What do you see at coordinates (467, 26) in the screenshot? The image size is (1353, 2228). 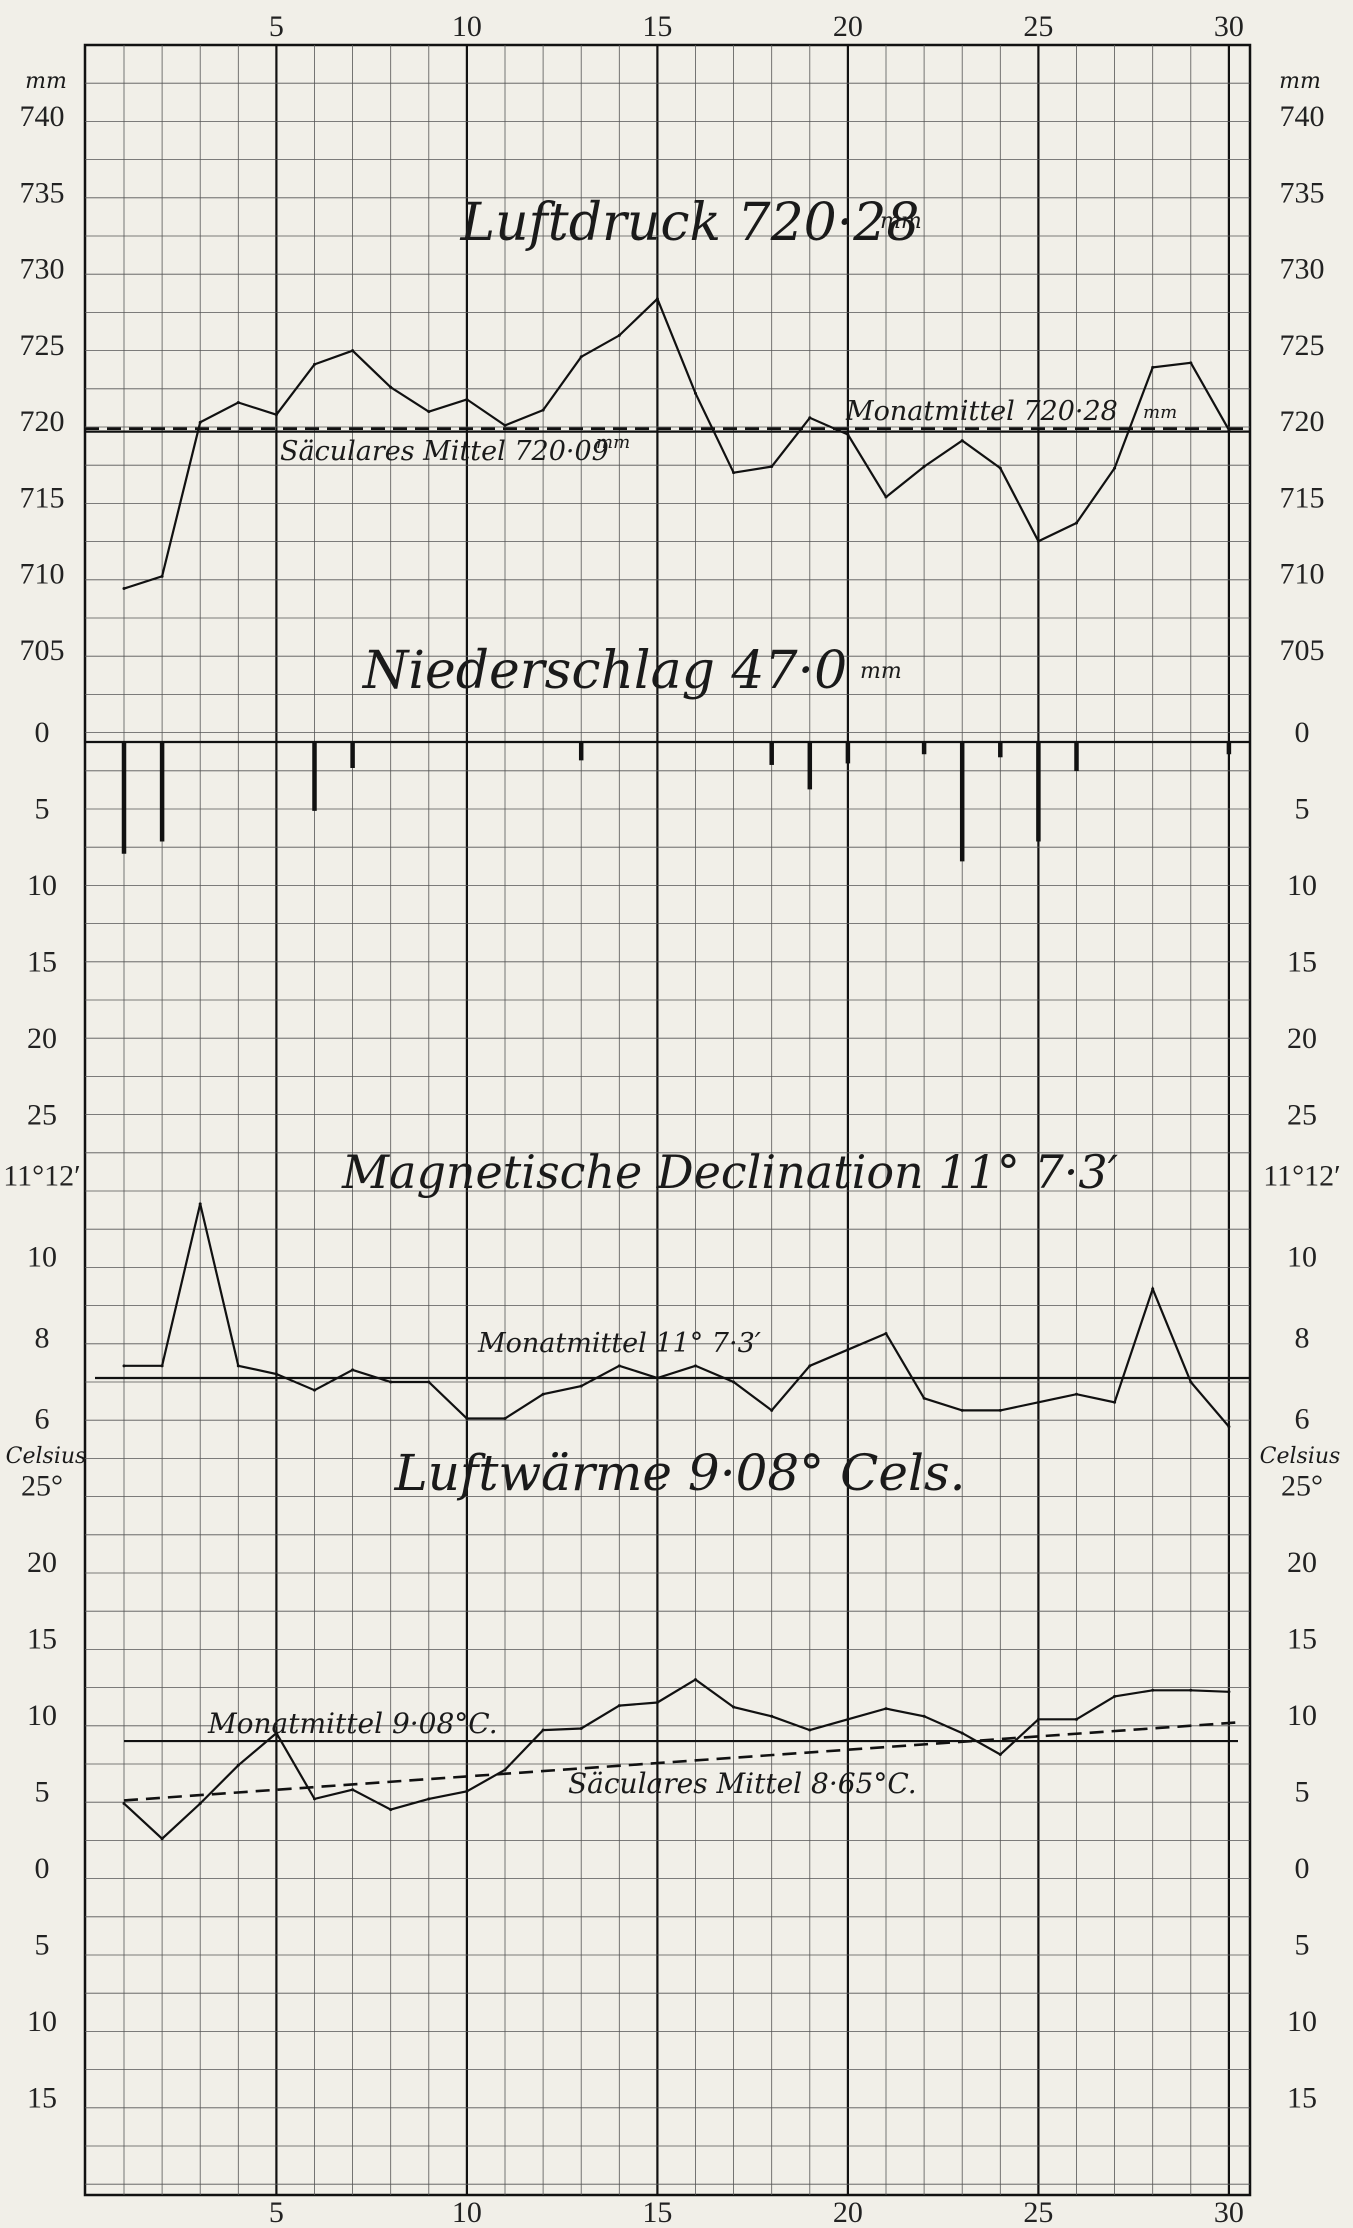 I see `x-tick-label-top: 10` at bounding box center [467, 26].